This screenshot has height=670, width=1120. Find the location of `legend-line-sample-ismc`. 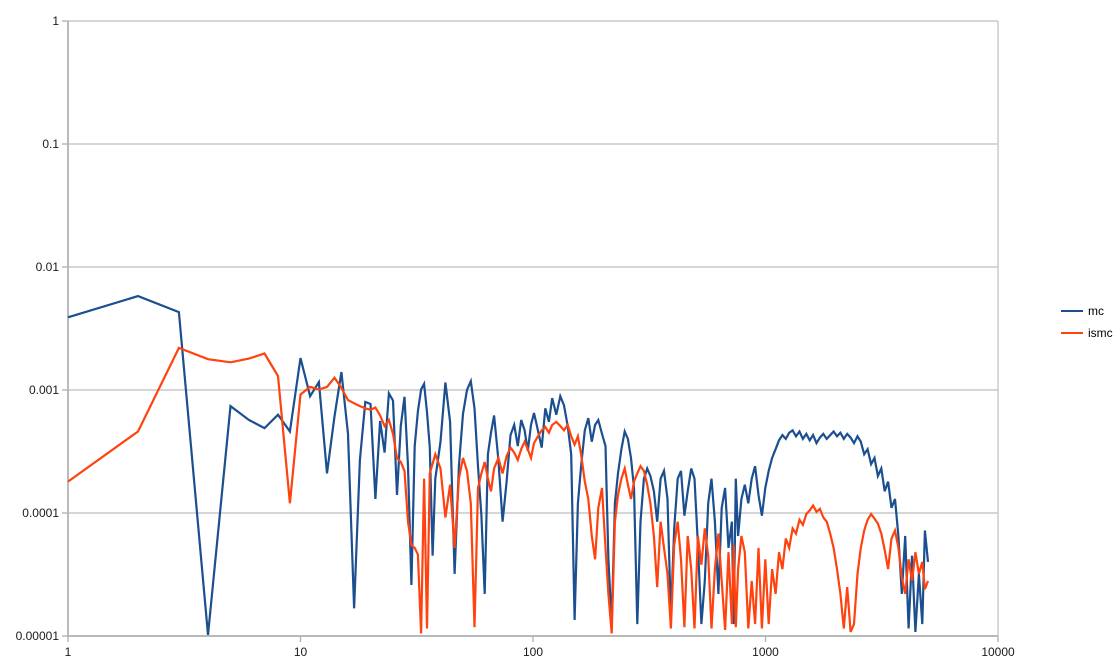

legend-line-sample-ismc is located at coordinates (1072, 333).